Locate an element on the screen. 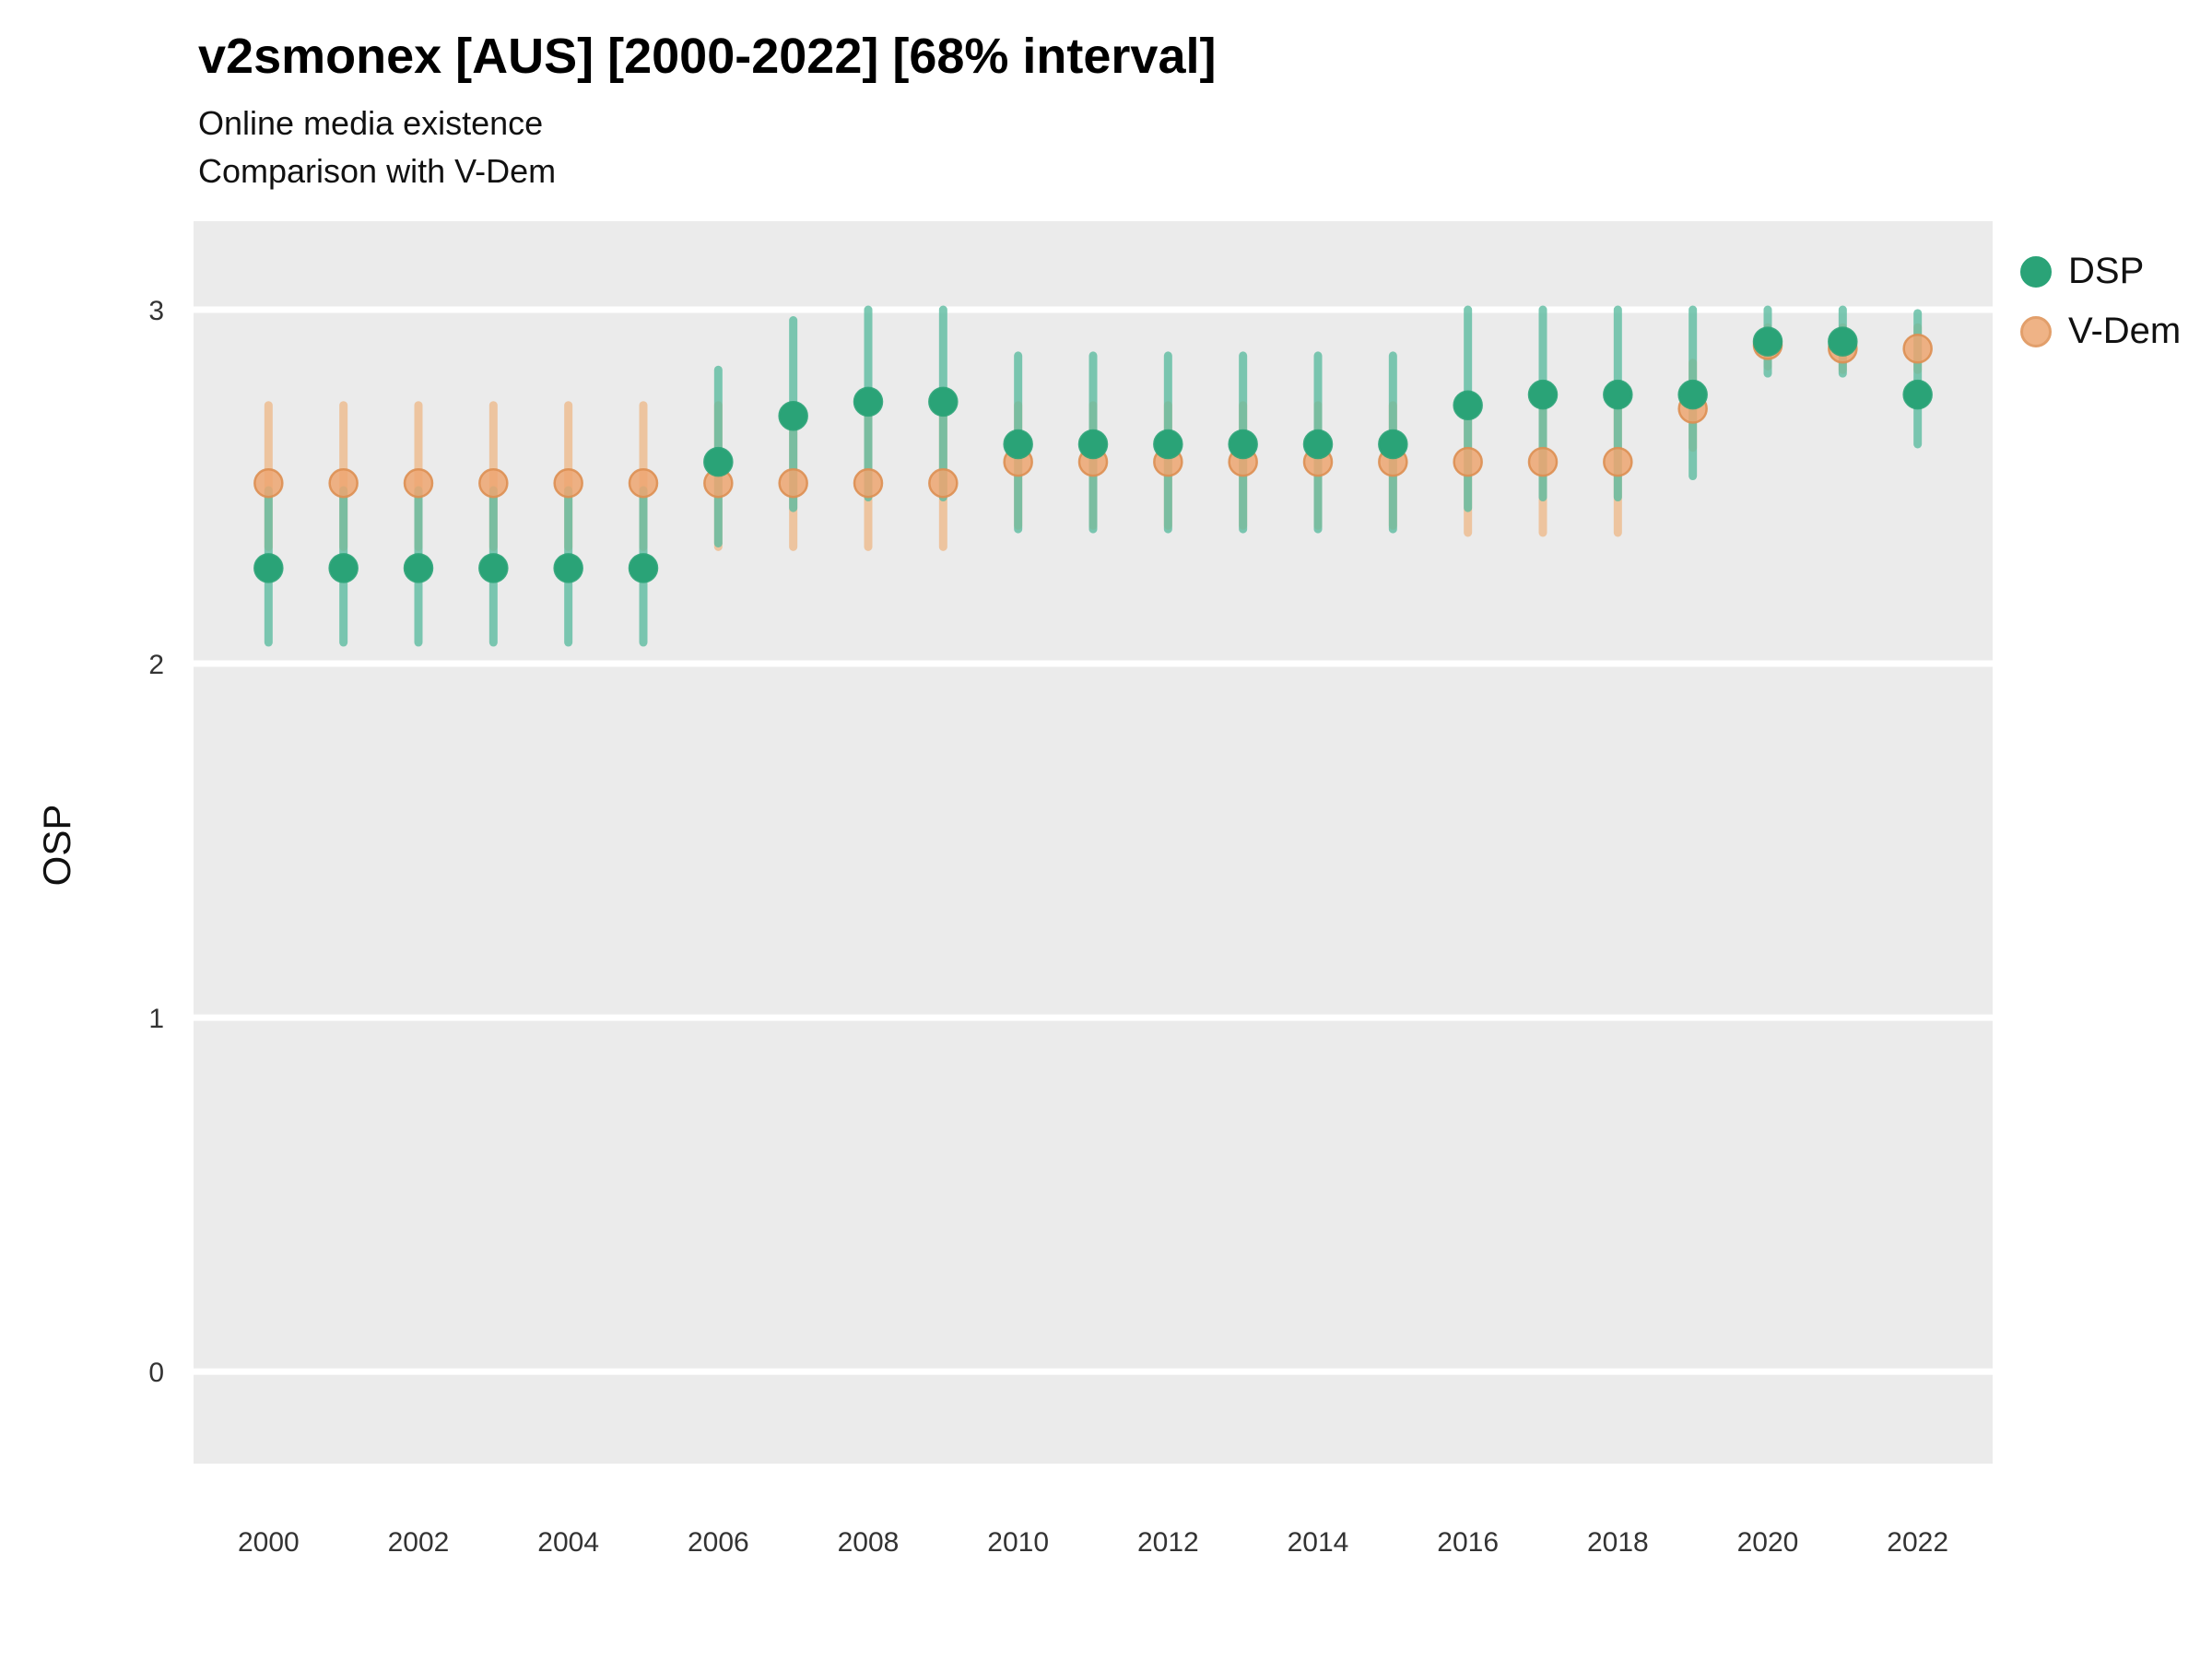  x-tick-label: 2006 is located at coordinates (718, 1542).